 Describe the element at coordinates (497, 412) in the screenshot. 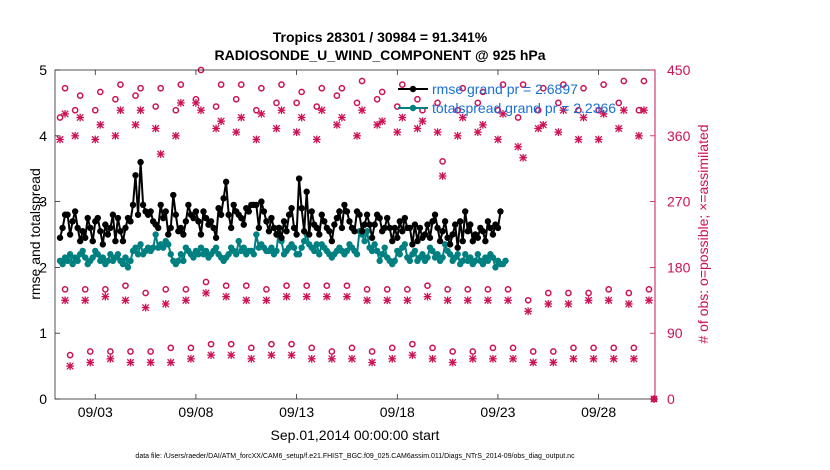

I see `x-tick-label: 09/23` at that location.